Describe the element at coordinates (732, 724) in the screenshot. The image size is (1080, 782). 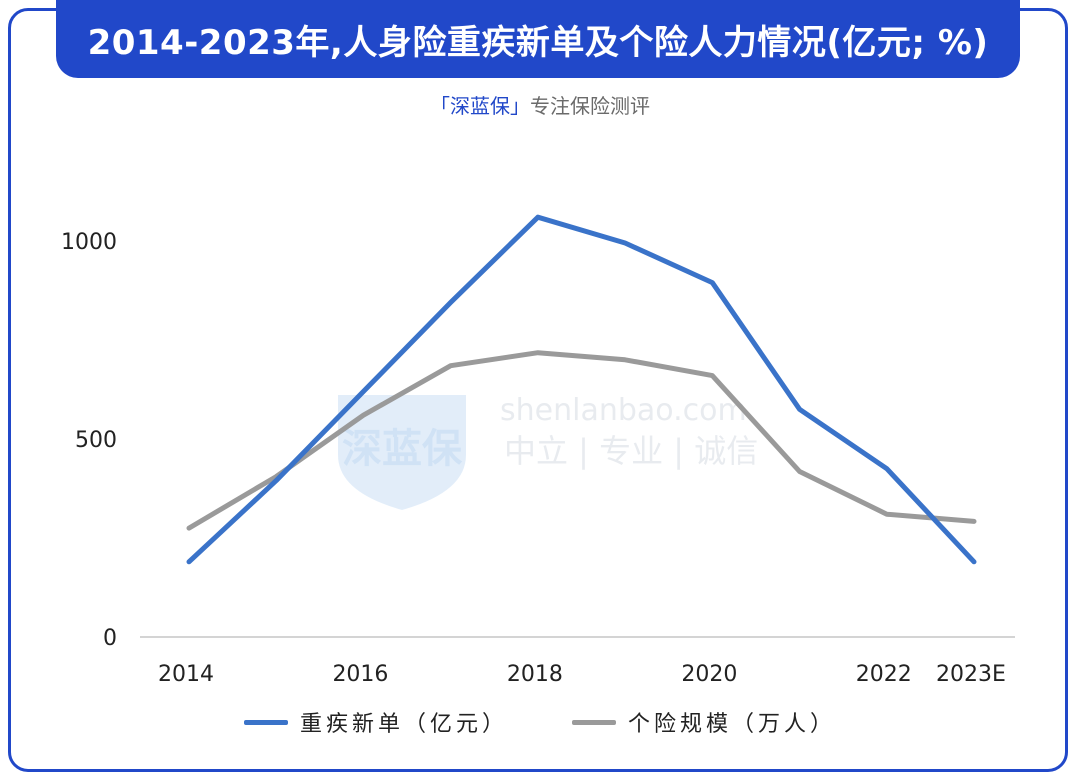
I see `legend-label-2: 个险规模（万人）` at that location.